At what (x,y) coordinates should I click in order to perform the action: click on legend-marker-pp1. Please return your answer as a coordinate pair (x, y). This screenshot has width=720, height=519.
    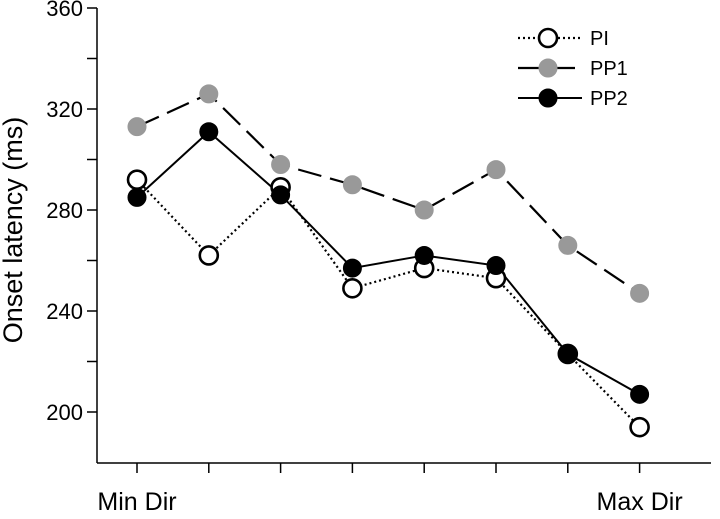
    Looking at the image, I should click on (548, 68).